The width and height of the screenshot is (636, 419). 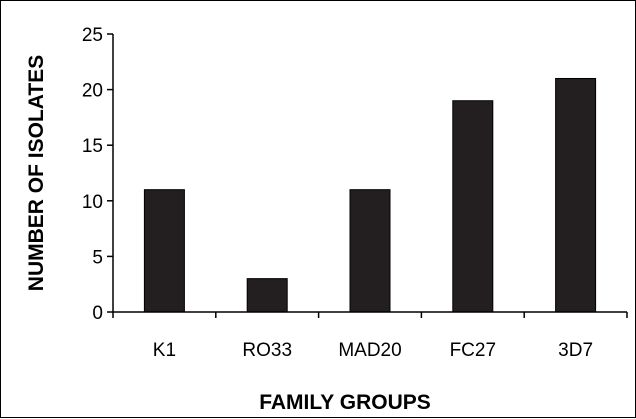 I want to click on bar-fc27, so click(x=473, y=206).